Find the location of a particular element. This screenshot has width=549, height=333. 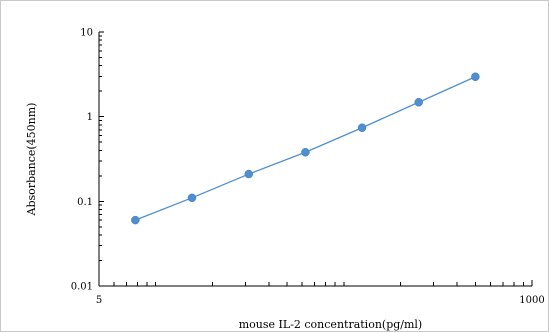

x-tick-label: 1000 is located at coordinates (531, 300).